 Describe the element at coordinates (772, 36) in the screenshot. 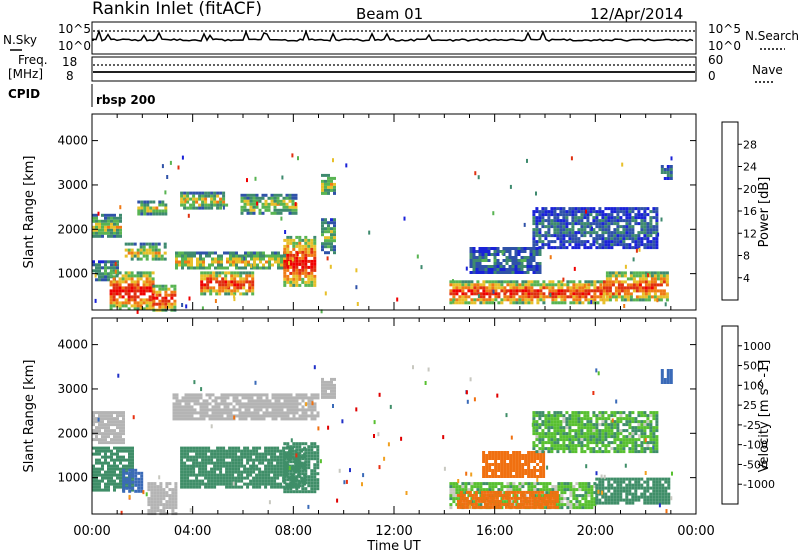

I see `nsearch-label: N.Search` at that location.